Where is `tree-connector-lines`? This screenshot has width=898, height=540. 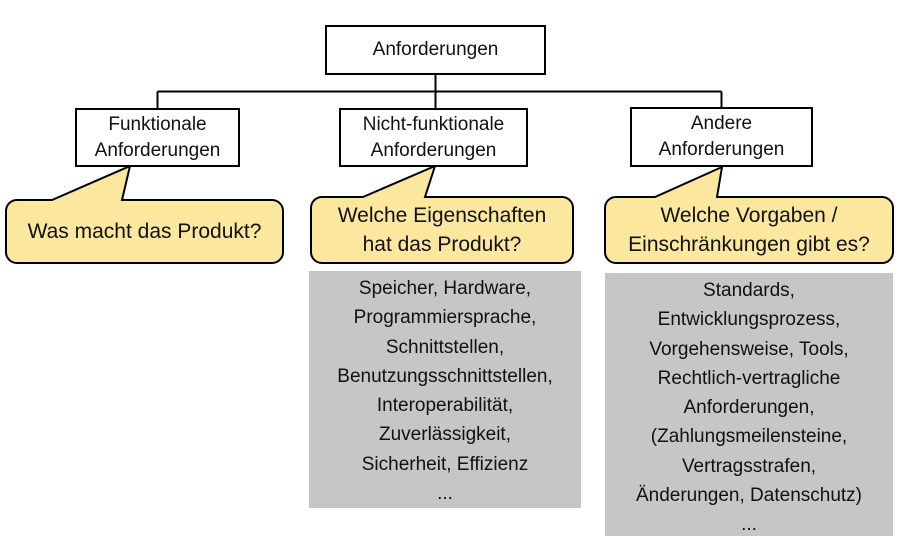 tree-connector-lines is located at coordinates (439, 91).